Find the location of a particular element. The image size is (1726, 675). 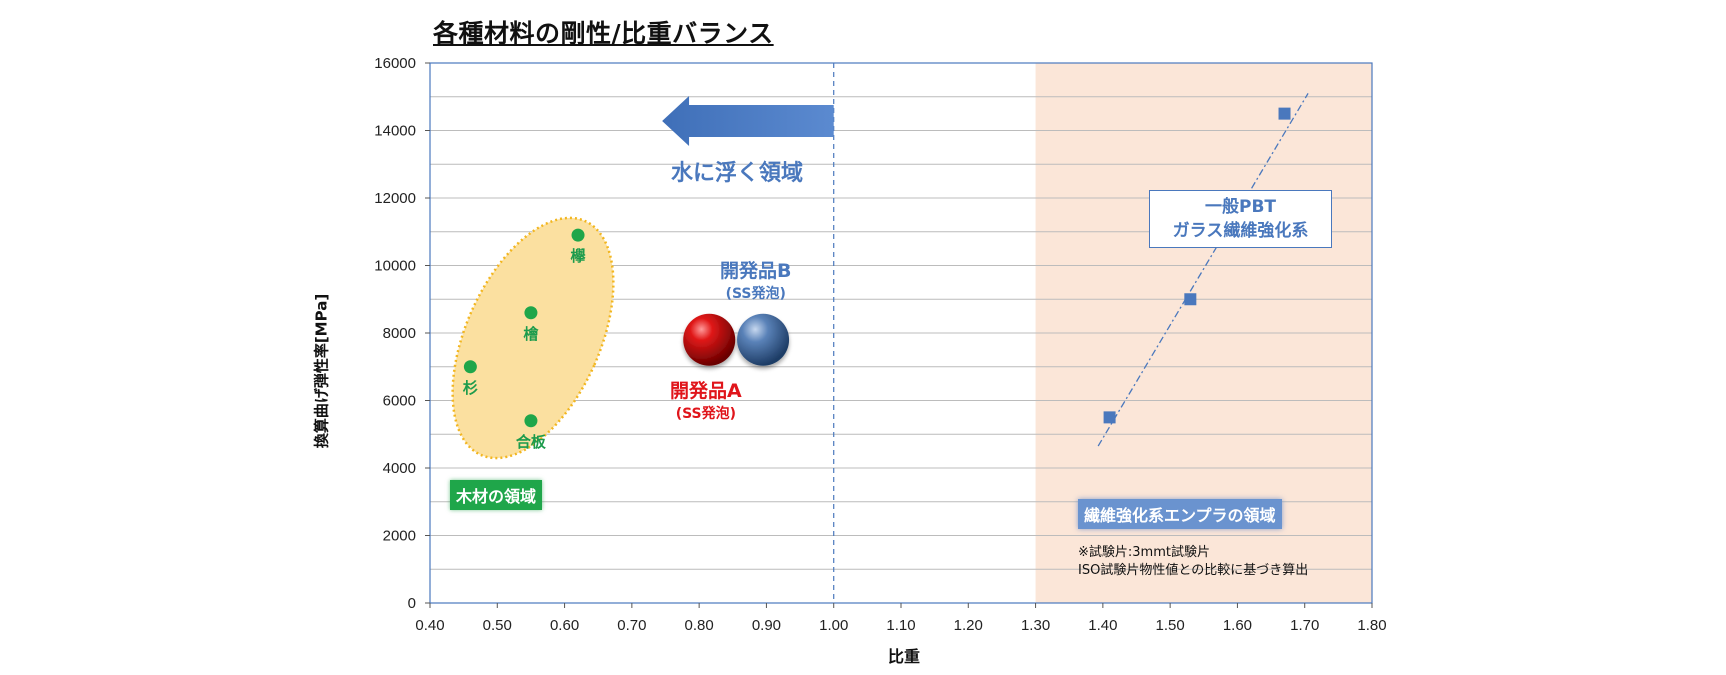

float-region-label: 水に浮く領域 is located at coordinates (737, 173).